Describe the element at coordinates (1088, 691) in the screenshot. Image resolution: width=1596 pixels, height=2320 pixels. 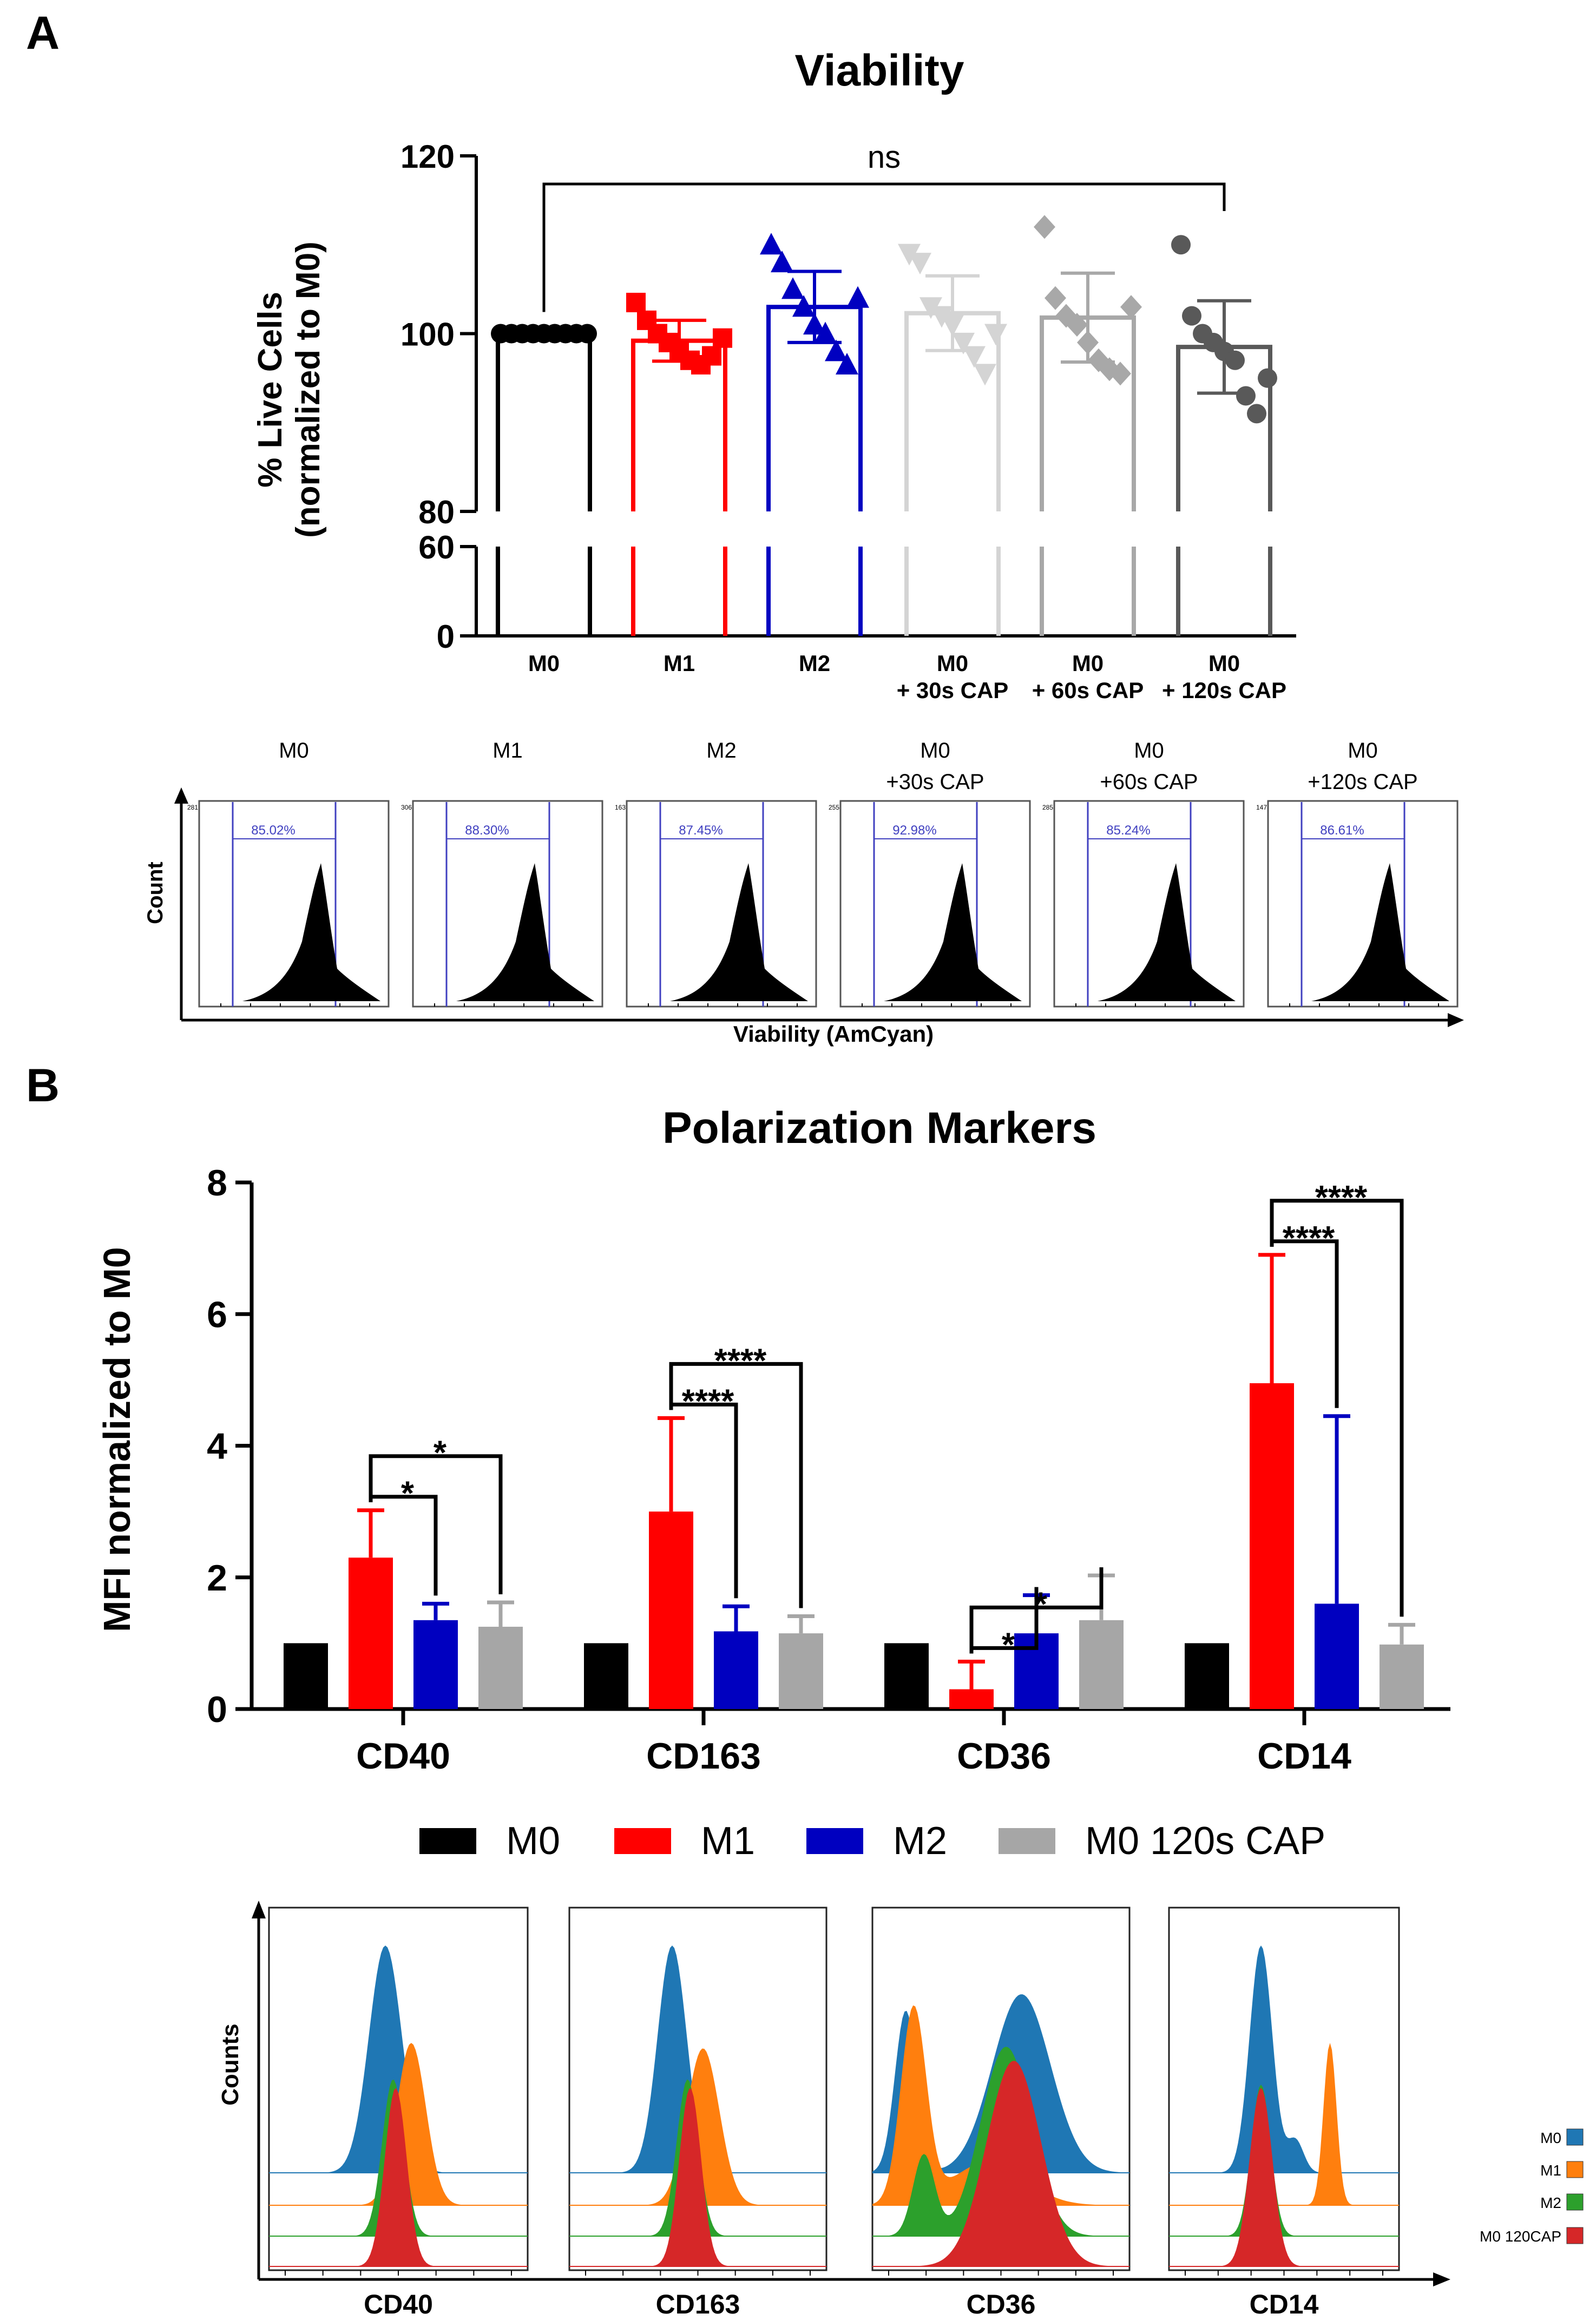
I see `viability-category-label: + 60s CAP` at that location.